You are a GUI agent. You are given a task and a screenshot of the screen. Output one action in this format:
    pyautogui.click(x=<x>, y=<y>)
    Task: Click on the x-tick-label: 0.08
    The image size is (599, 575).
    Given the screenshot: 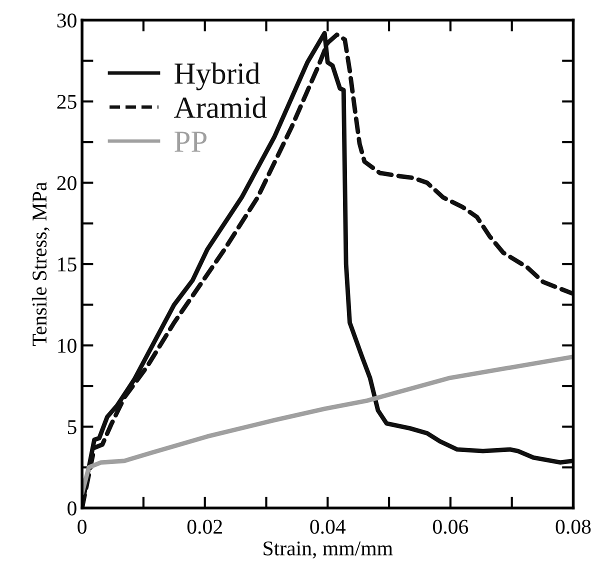 What is the action you would take?
    pyautogui.click(x=573, y=527)
    